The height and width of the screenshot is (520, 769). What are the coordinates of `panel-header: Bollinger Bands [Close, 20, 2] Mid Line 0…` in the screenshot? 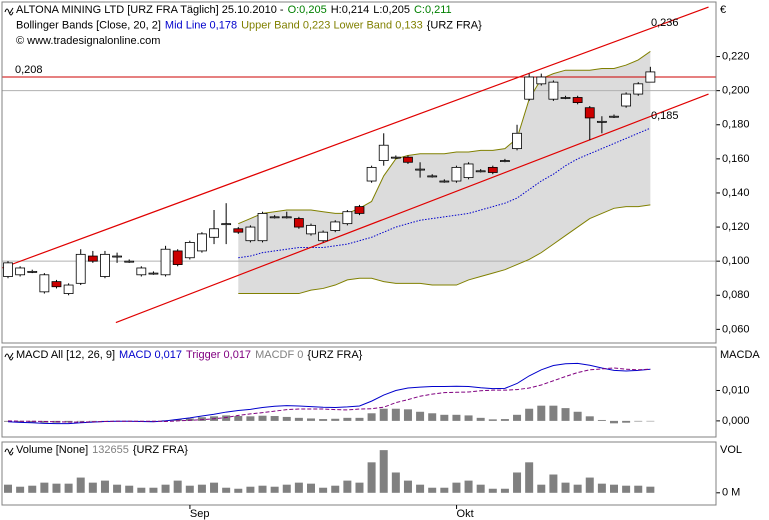 It's located at (249, 25).